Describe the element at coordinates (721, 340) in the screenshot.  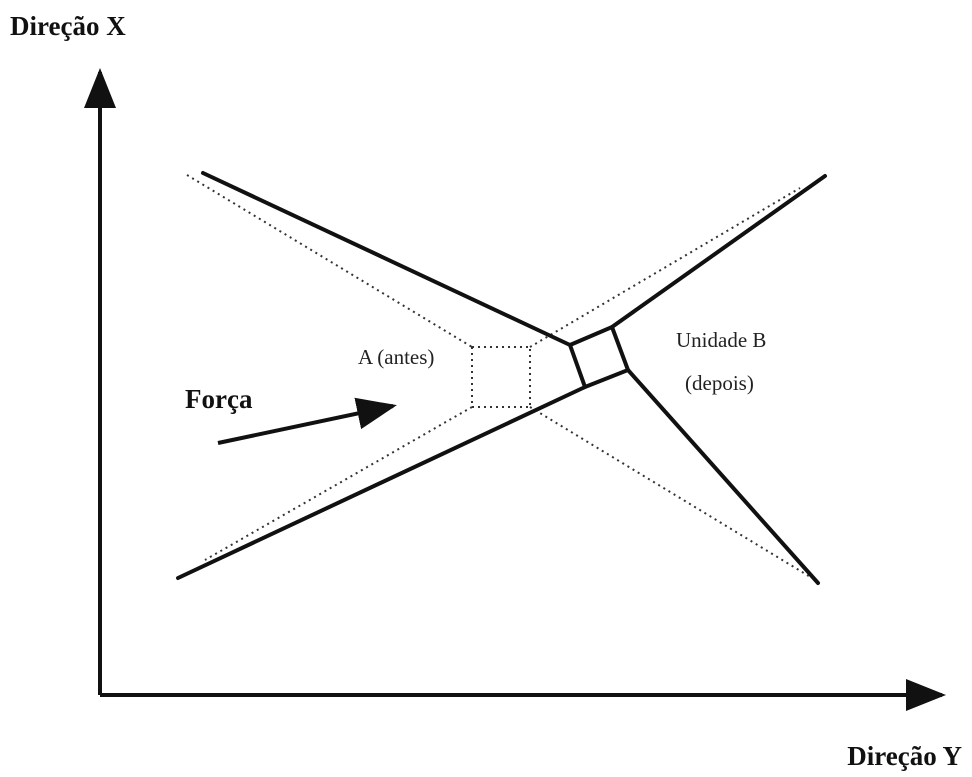
I see `after-label: Unidade B` at that location.